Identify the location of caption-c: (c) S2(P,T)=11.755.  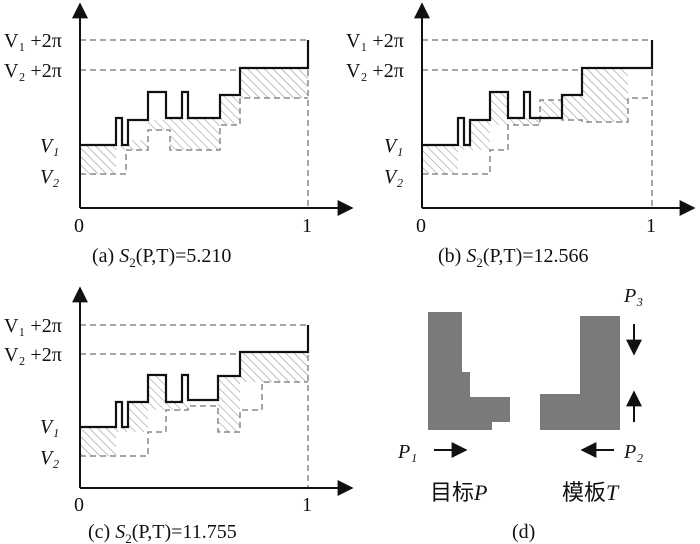
(162, 532).